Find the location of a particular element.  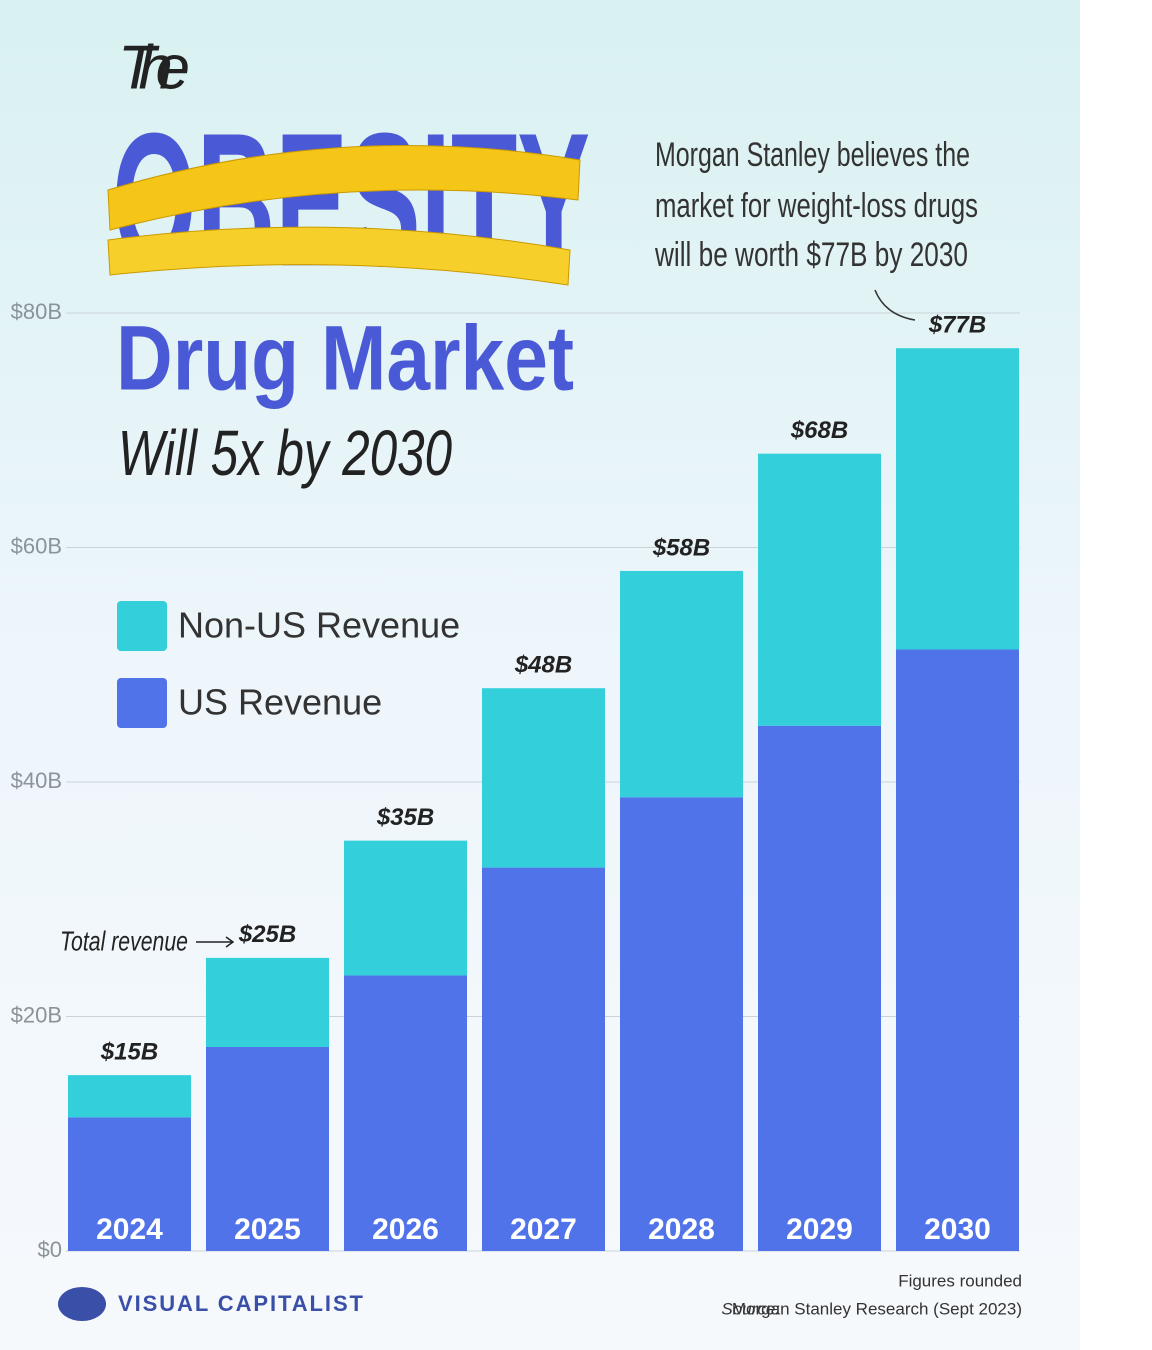

total-label: $15B is located at coordinates (129, 1051).